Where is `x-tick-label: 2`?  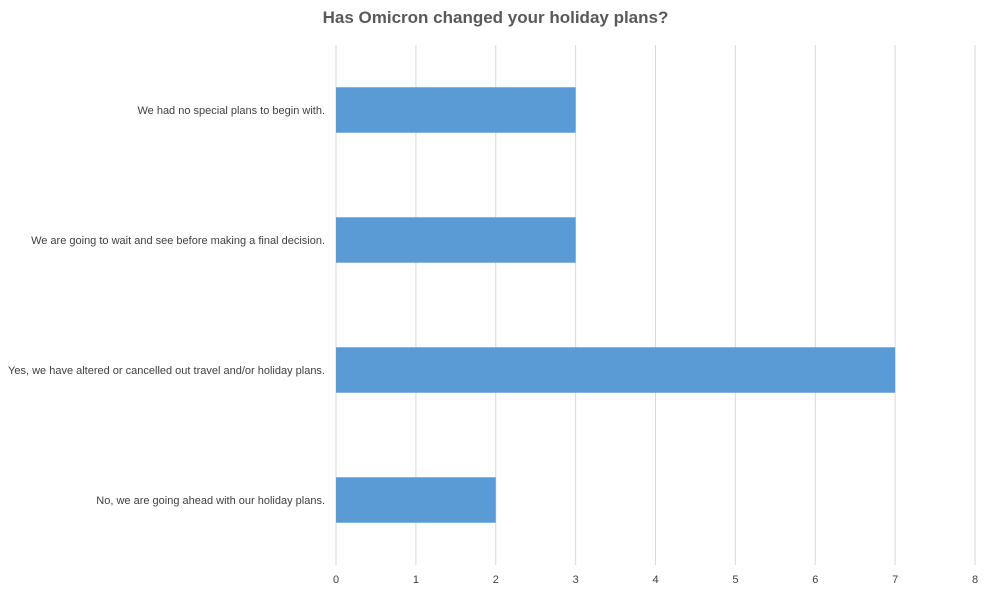 x-tick-label: 2 is located at coordinates (496, 580).